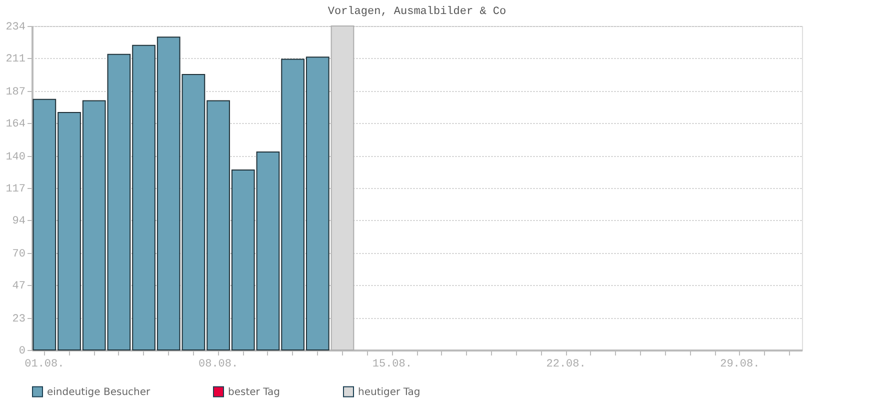 The width and height of the screenshot is (870, 400). I want to click on y-tick-label: 211, so click(16, 59).